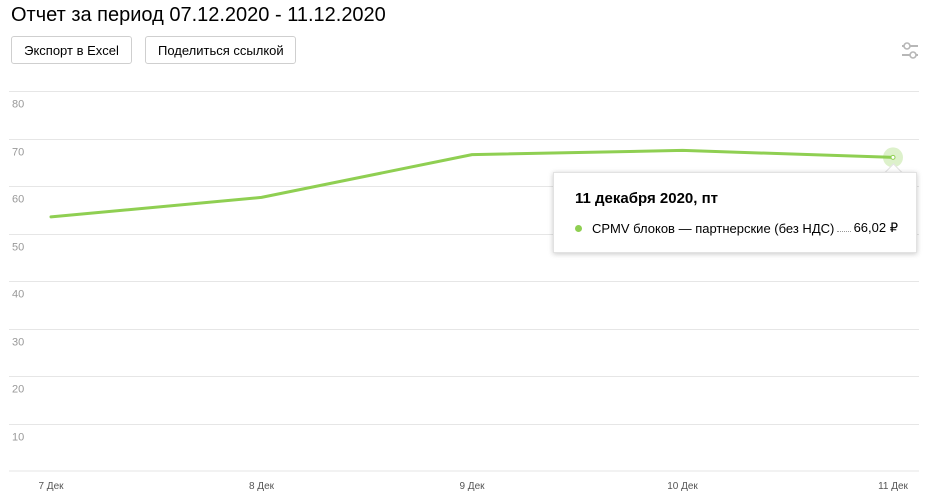 The width and height of the screenshot is (926, 501). Describe the element at coordinates (18, 343) in the screenshot. I see `y-tick-label: 30` at that location.